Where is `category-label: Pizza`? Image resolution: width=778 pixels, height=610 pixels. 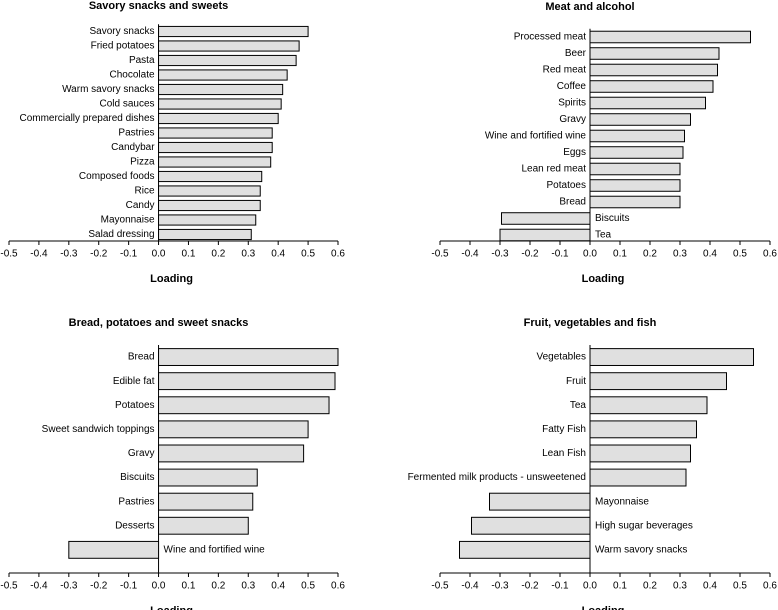 category-label: Pizza is located at coordinates (142, 162).